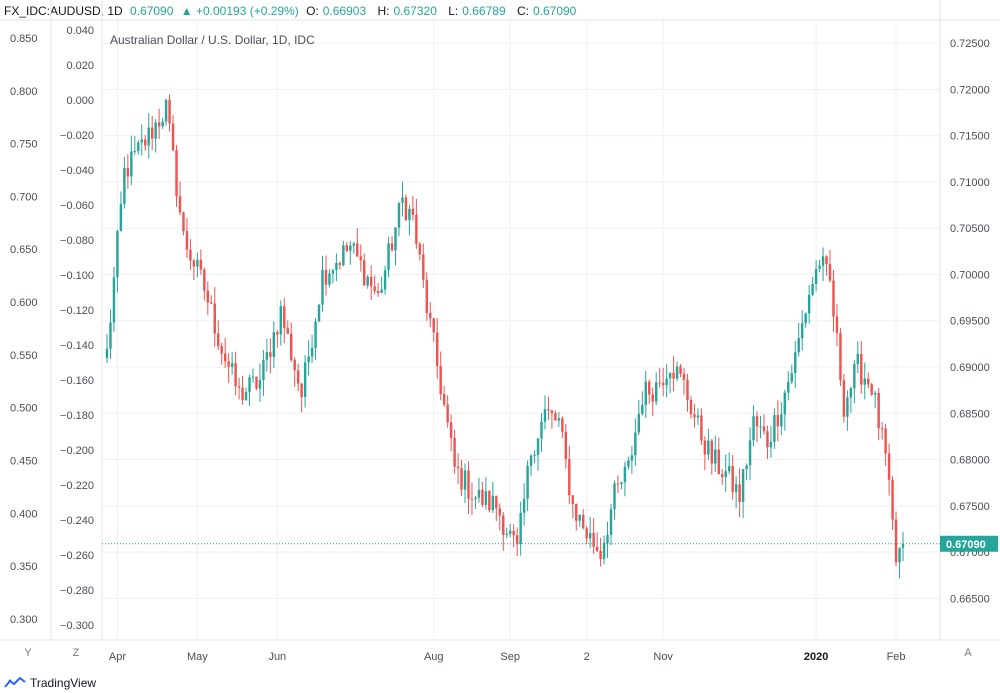 The width and height of the screenshot is (1000, 693). What do you see at coordinates (969, 543) in the screenshot?
I see `last-price-badge` at bounding box center [969, 543].